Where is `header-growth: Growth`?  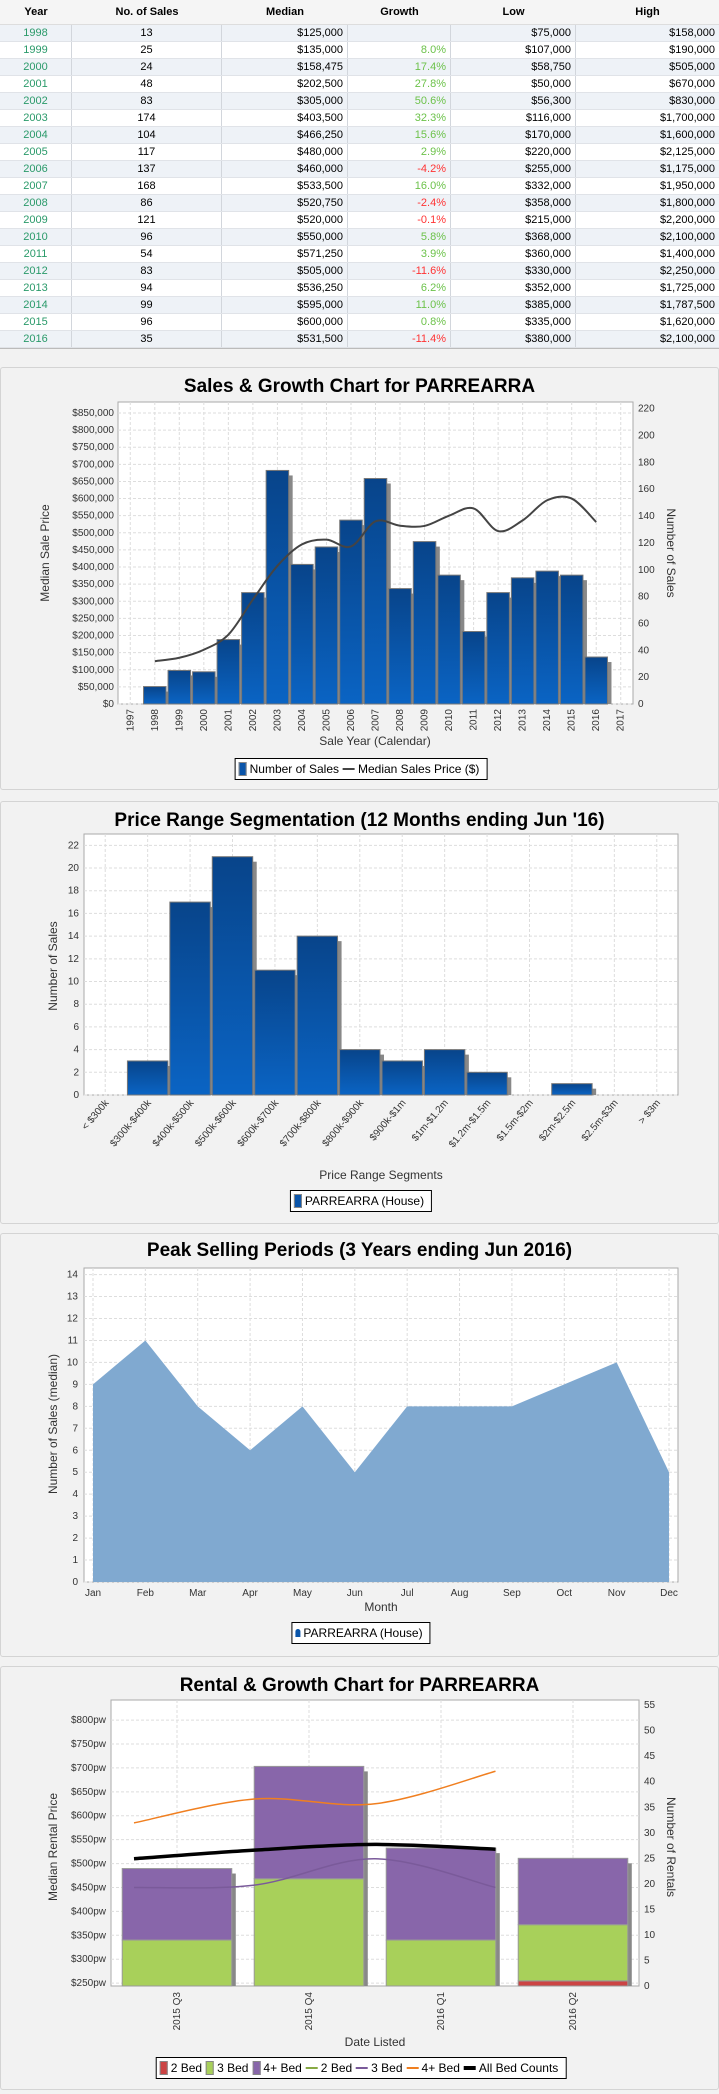
header-growth: Growth is located at coordinates (399, 12).